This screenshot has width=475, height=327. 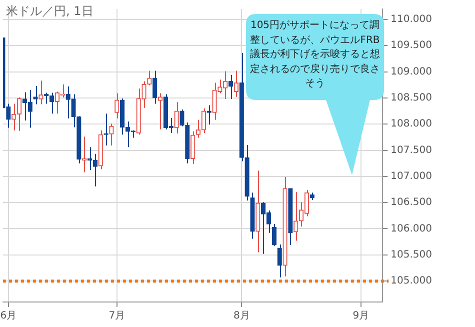 What do you see at coordinates (411, 281) in the screenshot?
I see `y-tick-label: 105.000` at bounding box center [411, 281].